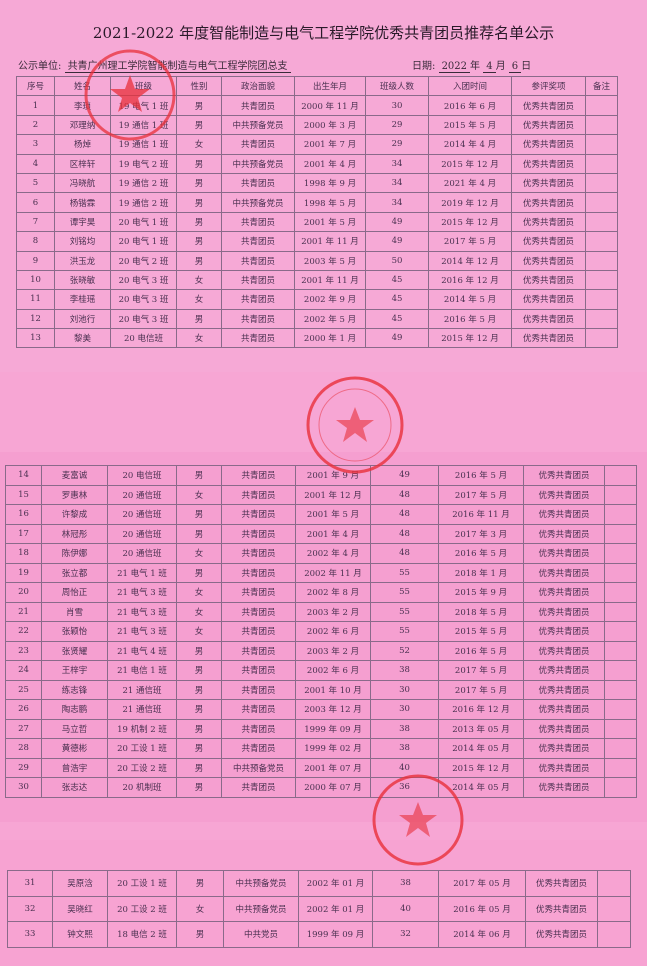 This screenshot has height=966, width=647. Describe the element at coordinates (35, 338) in the screenshot. I see `cell-rowid: 13` at that location.